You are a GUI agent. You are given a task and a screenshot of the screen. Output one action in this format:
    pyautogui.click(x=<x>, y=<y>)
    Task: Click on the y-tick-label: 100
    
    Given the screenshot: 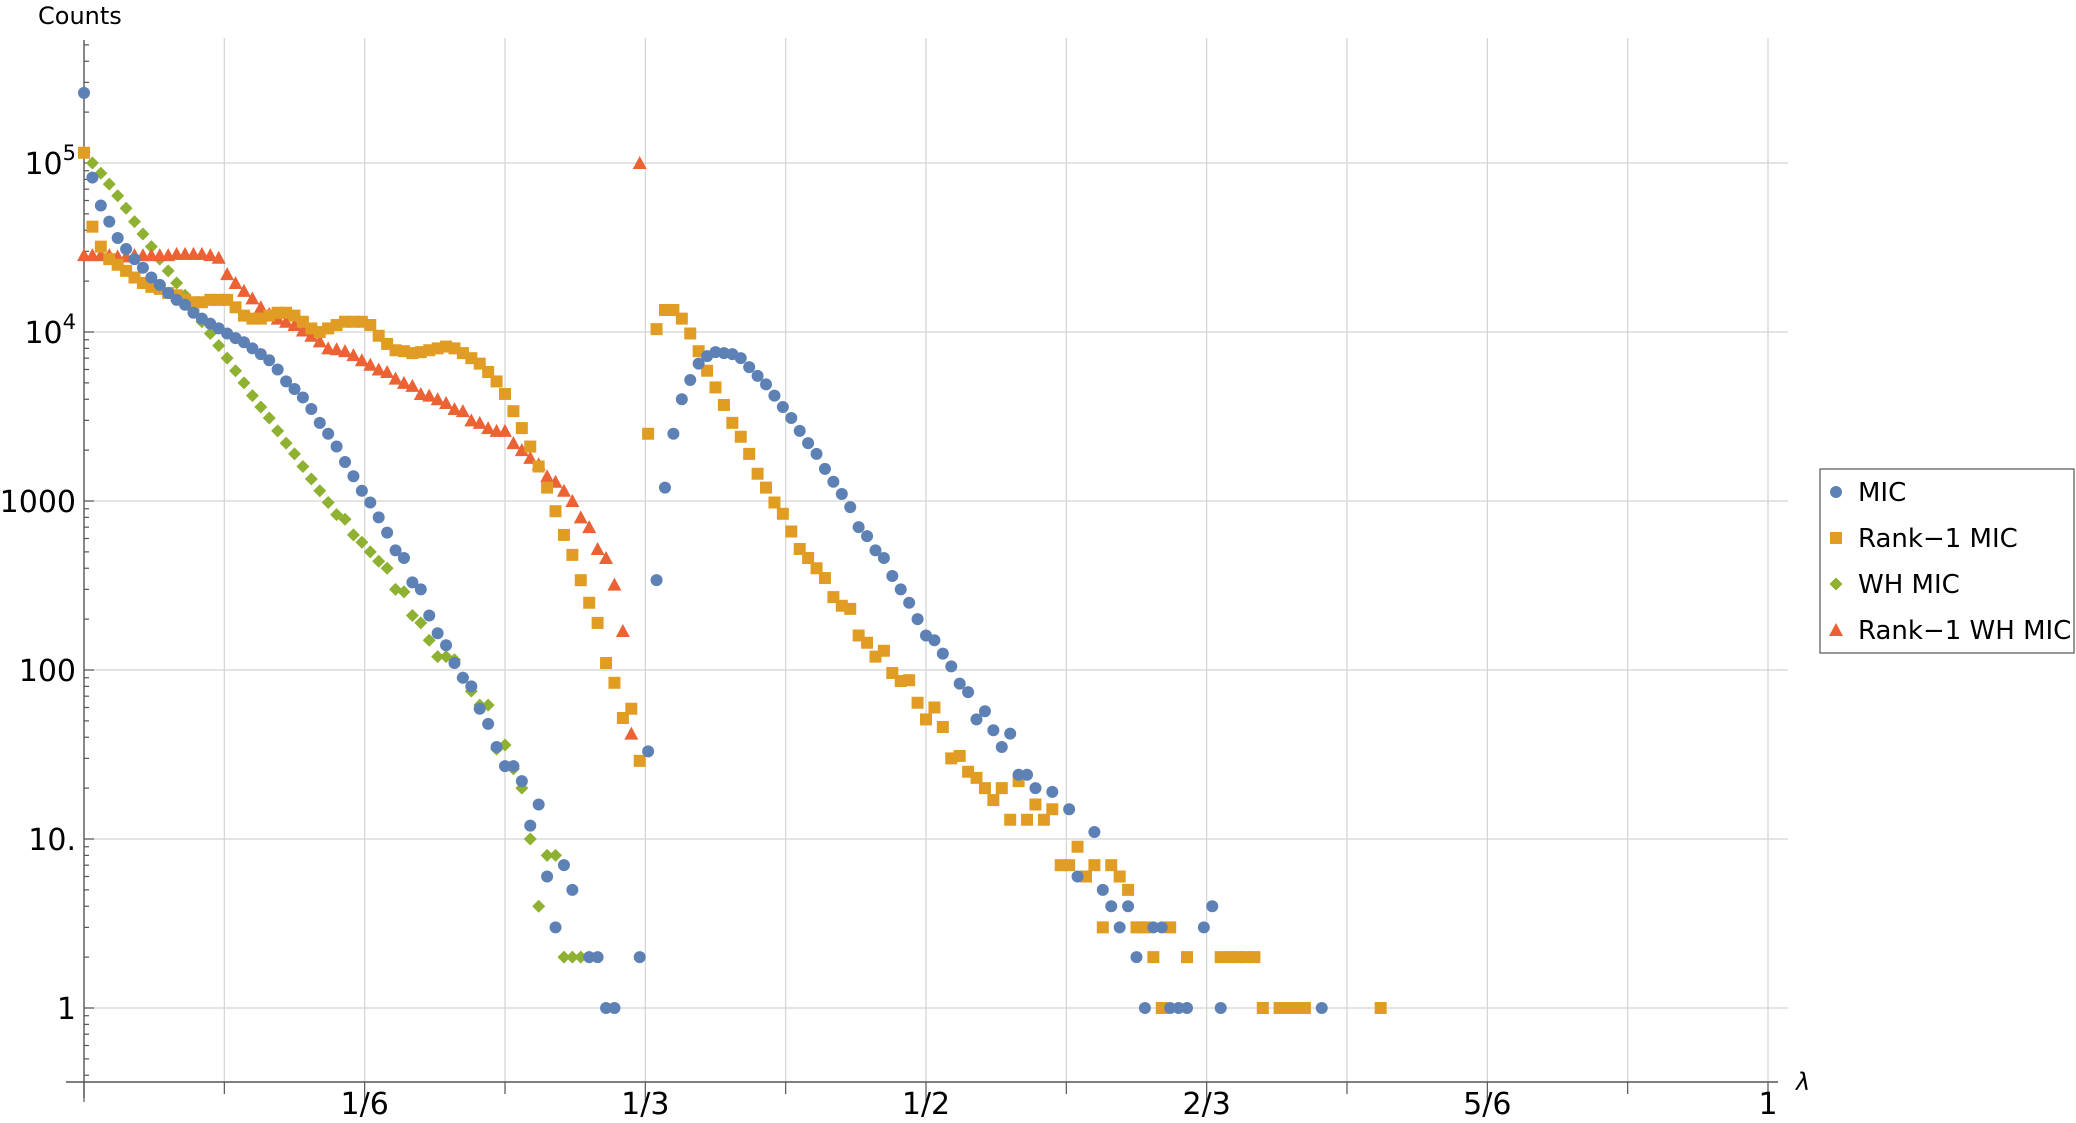 What is the action you would take?
    pyautogui.click(x=47, y=671)
    